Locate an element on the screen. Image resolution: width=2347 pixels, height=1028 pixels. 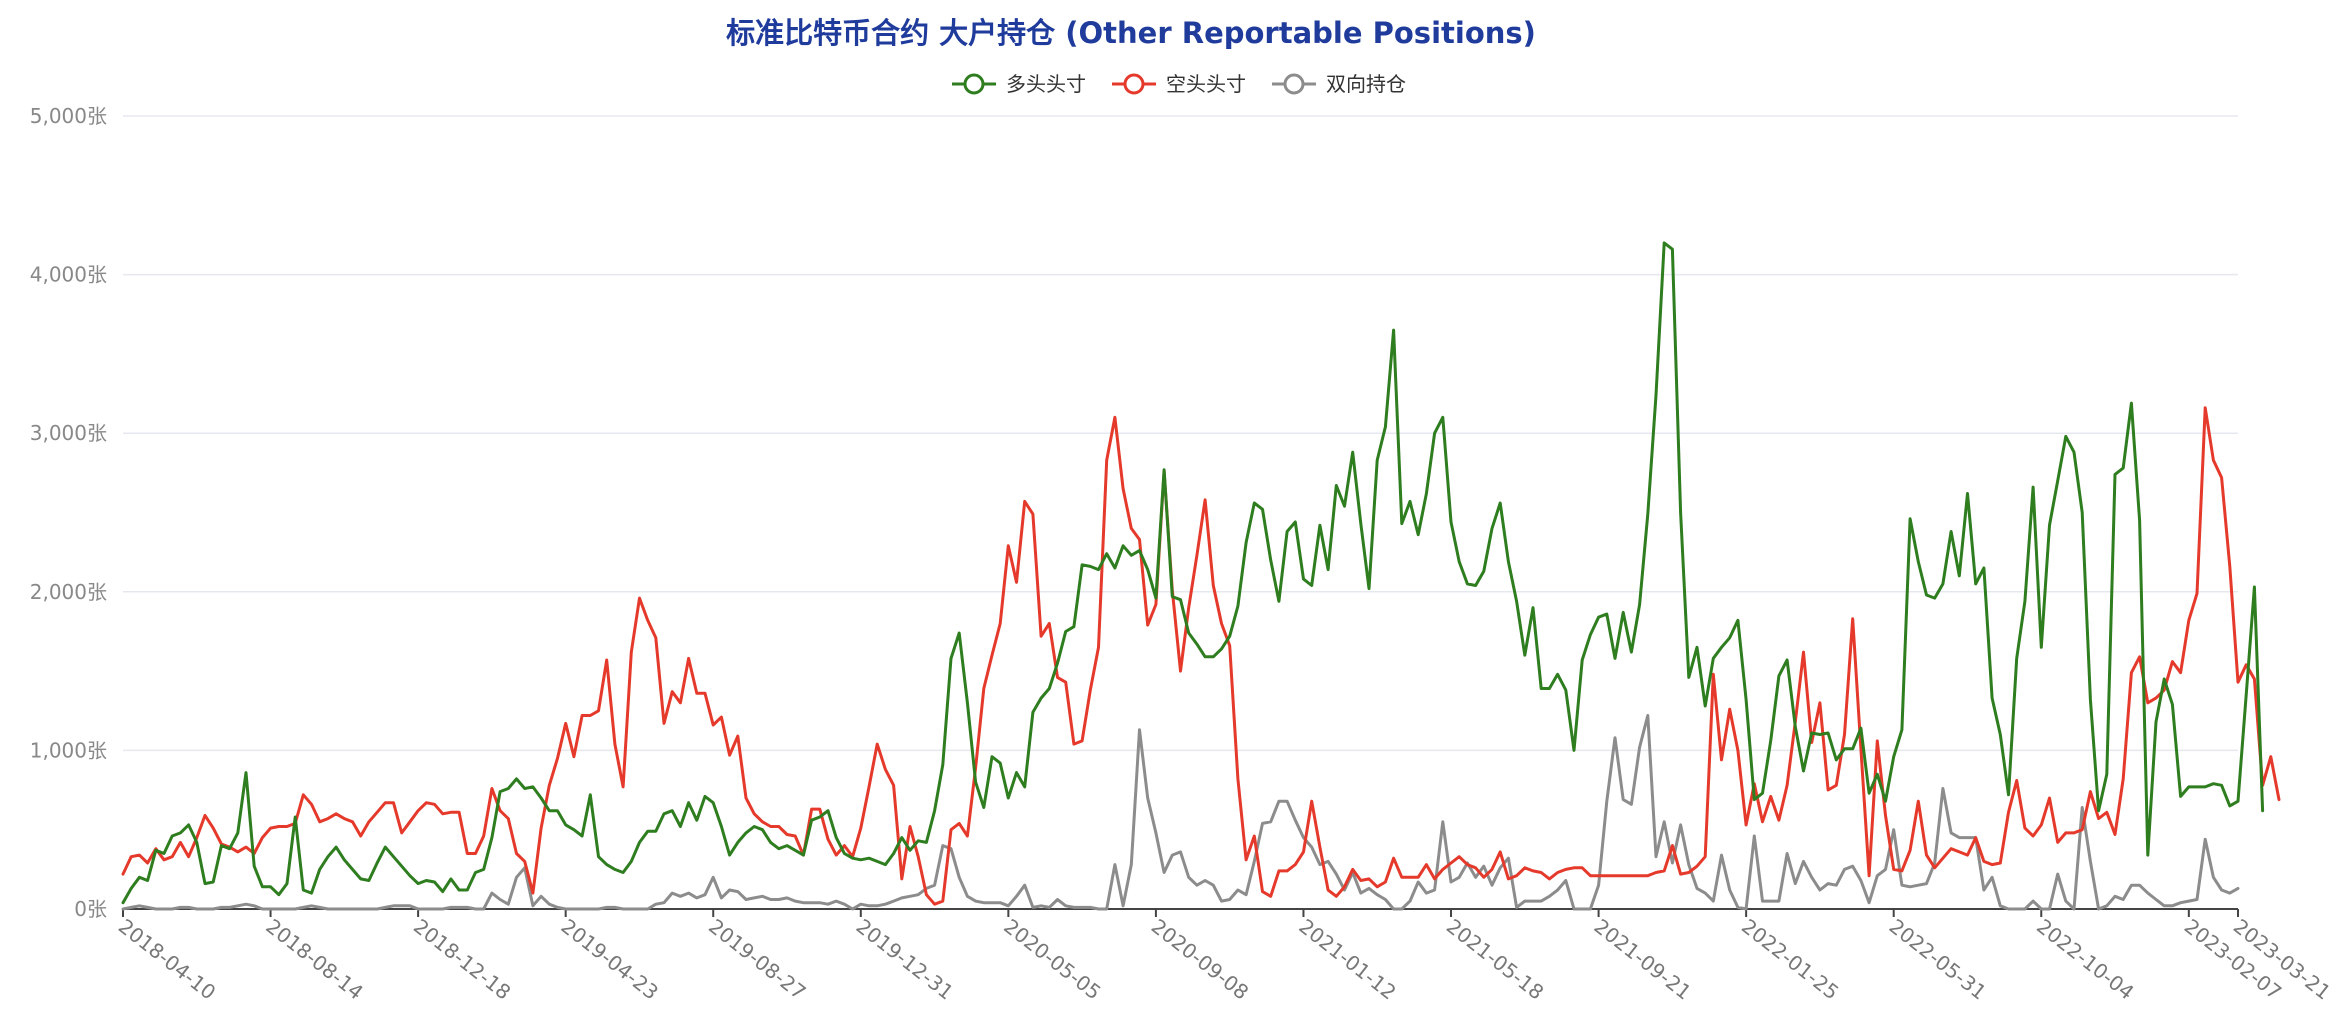
legend-item: 多头头寸 is located at coordinates (1019, 84).